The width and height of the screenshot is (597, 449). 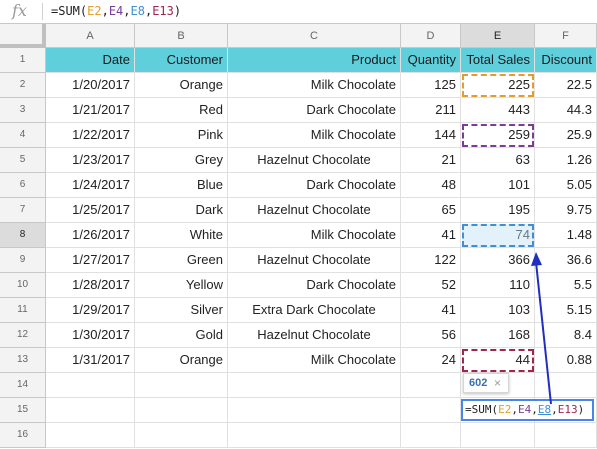 I want to click on row-header-4: 4, so click(x=23, y=135).